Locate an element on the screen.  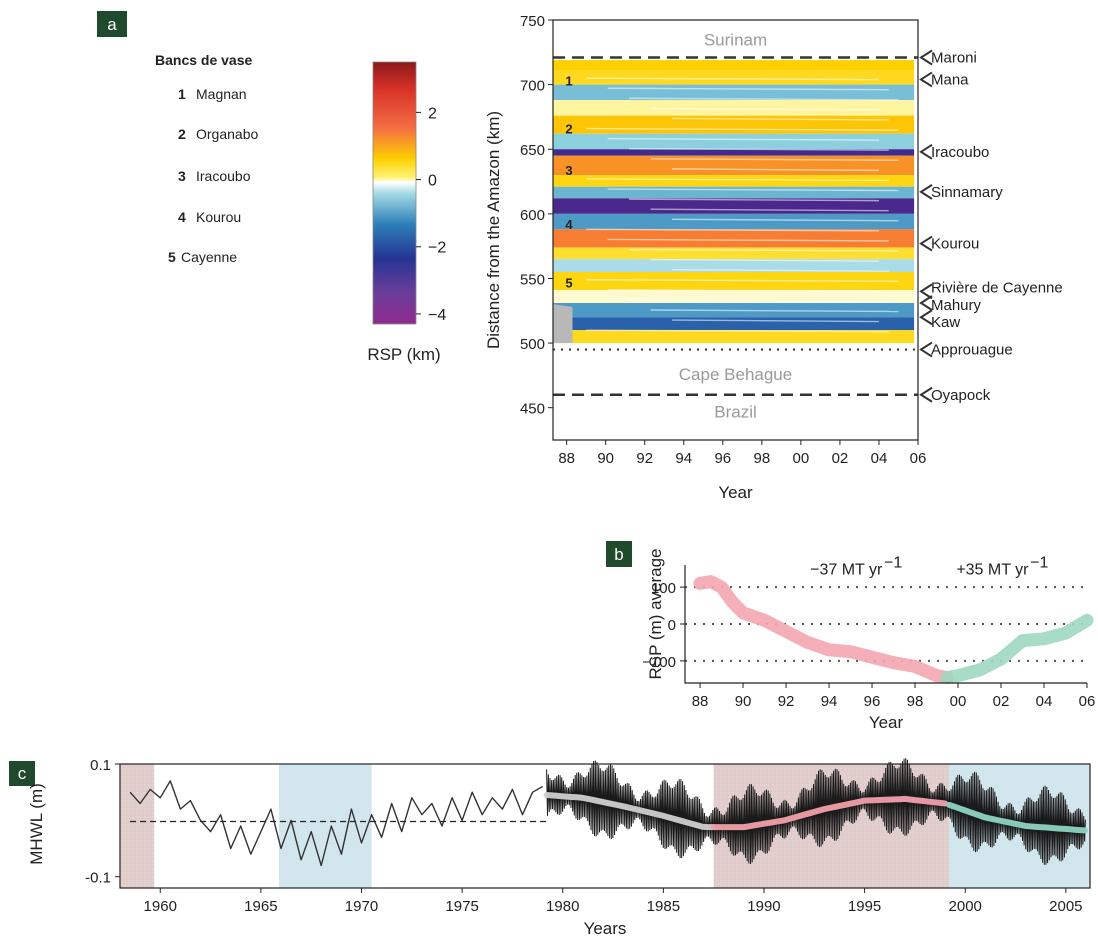
heatmap-x-tick-label: 96 is located at coordinates (722, 458).